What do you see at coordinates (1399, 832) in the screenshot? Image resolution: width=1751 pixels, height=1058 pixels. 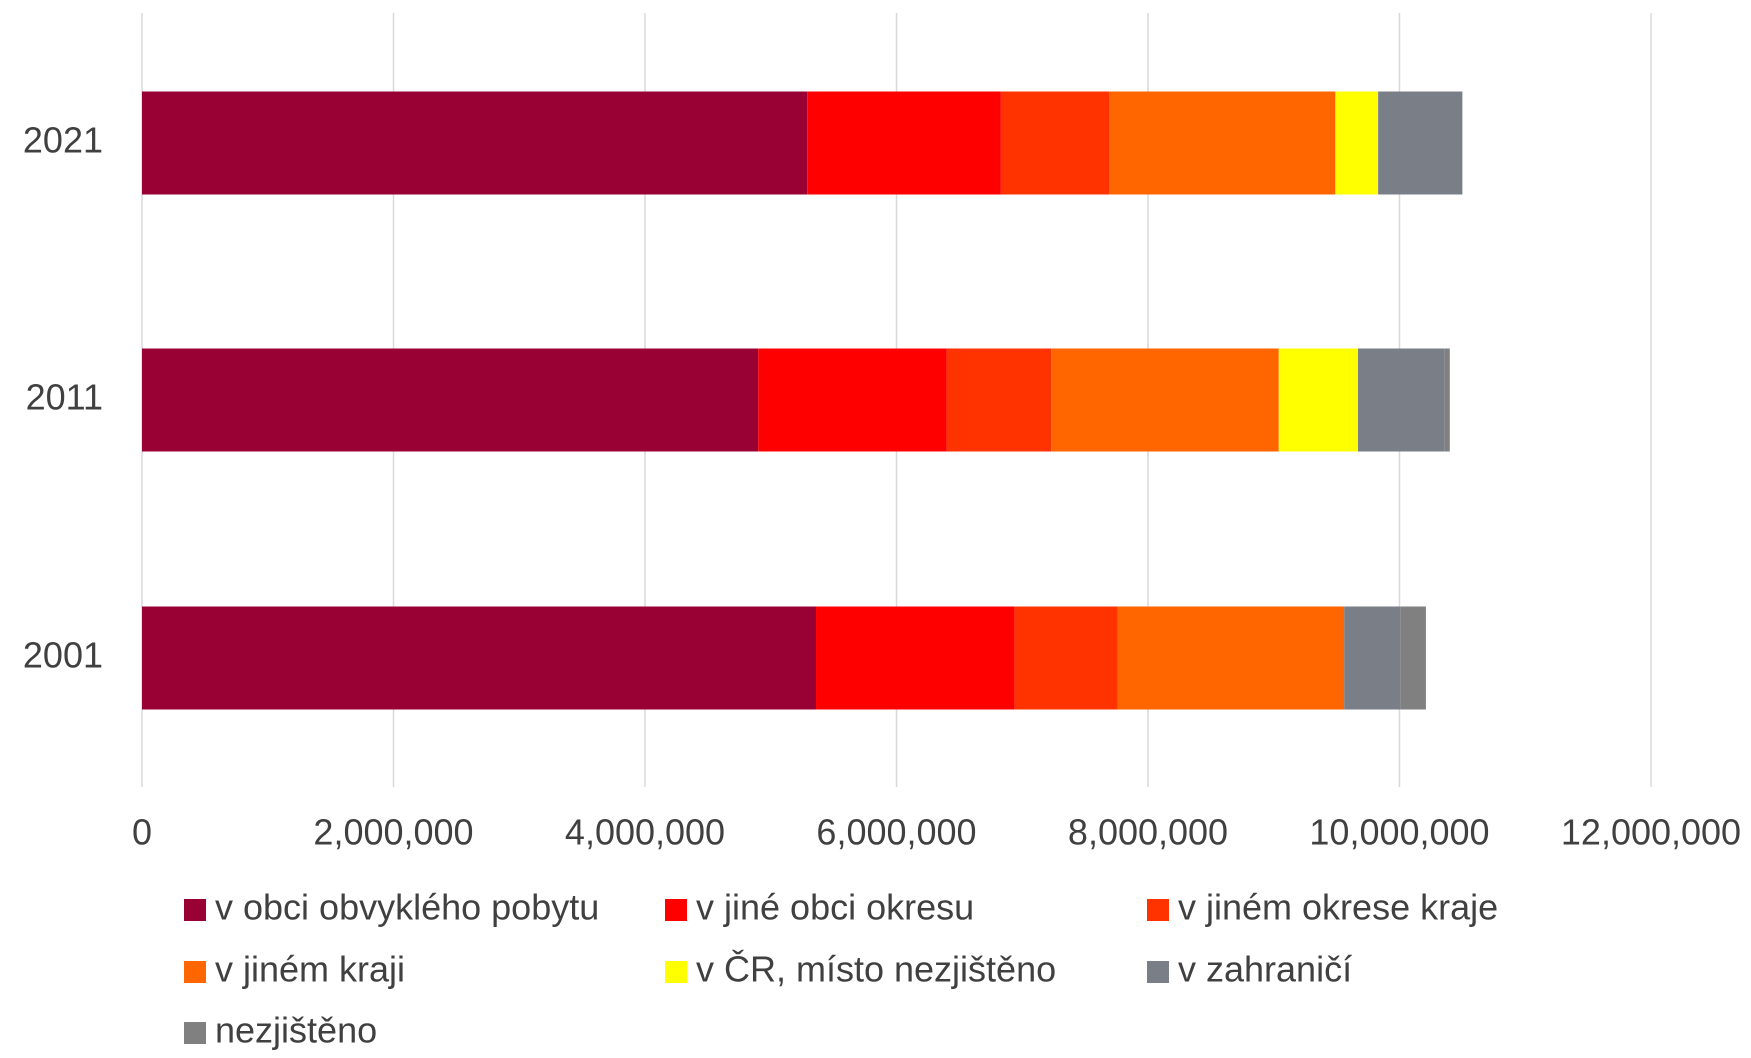 I see `x-tick-label: 10,000,000` at bounding box center [1399, 832].